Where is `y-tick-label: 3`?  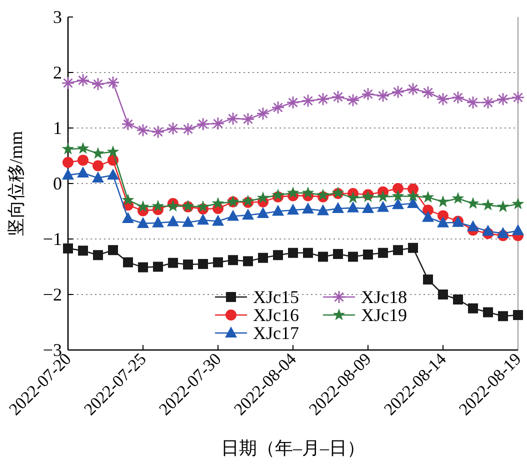 y-tick-label: 3 is located at coordinates (57, 17).